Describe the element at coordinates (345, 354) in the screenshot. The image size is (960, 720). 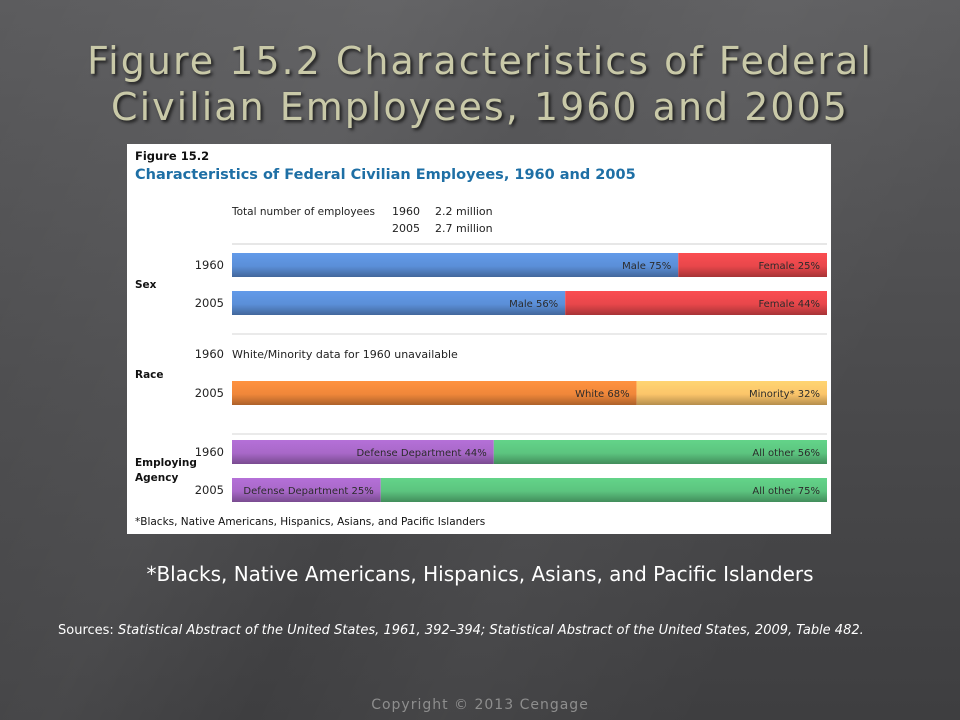
I see `unavailable-note: White/Minority data for 1960 unavailable` at that location.